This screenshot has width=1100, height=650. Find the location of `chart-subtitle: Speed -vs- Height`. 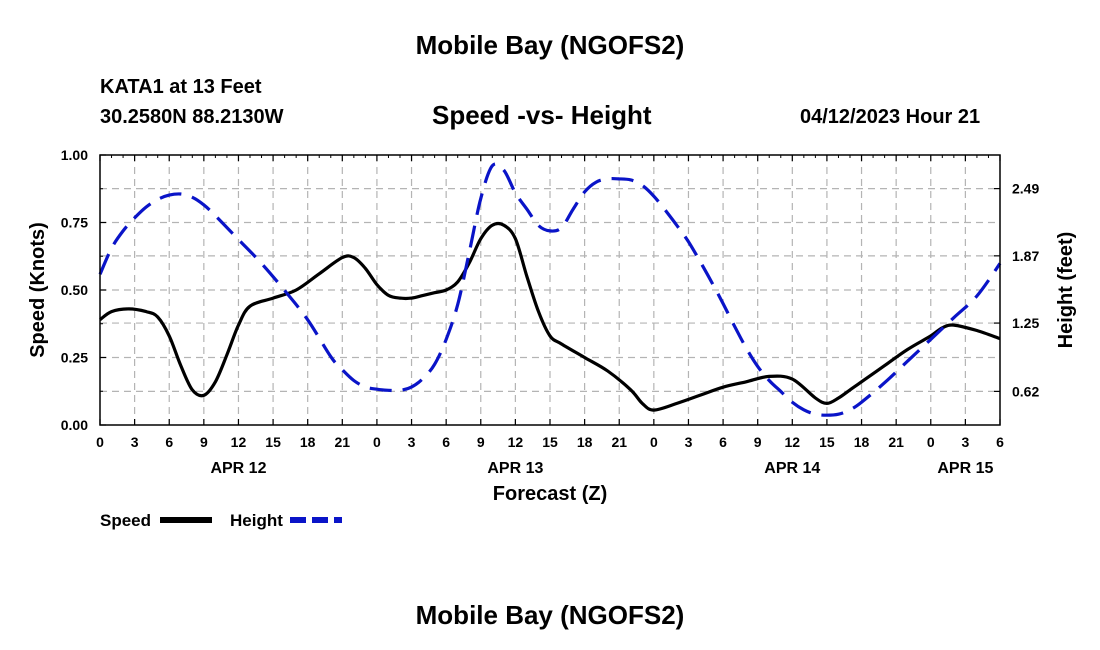

chart-subtitle: Speed -vs- Height is located at coordinates (542, 115).